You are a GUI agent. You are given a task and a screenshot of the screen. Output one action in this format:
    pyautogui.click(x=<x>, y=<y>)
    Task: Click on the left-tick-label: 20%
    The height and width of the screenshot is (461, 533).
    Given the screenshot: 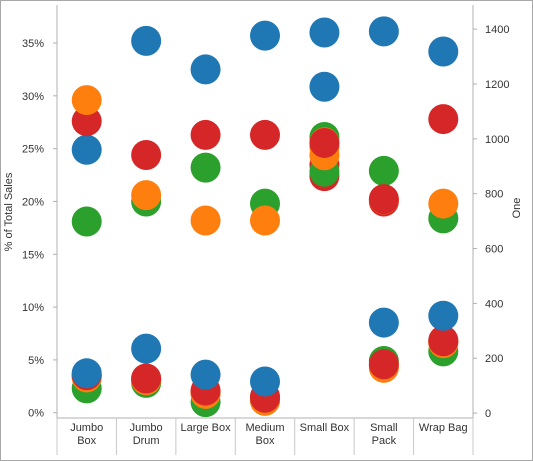 What is the action you would take?
    pyautogui.click(x=33, y=202)
    